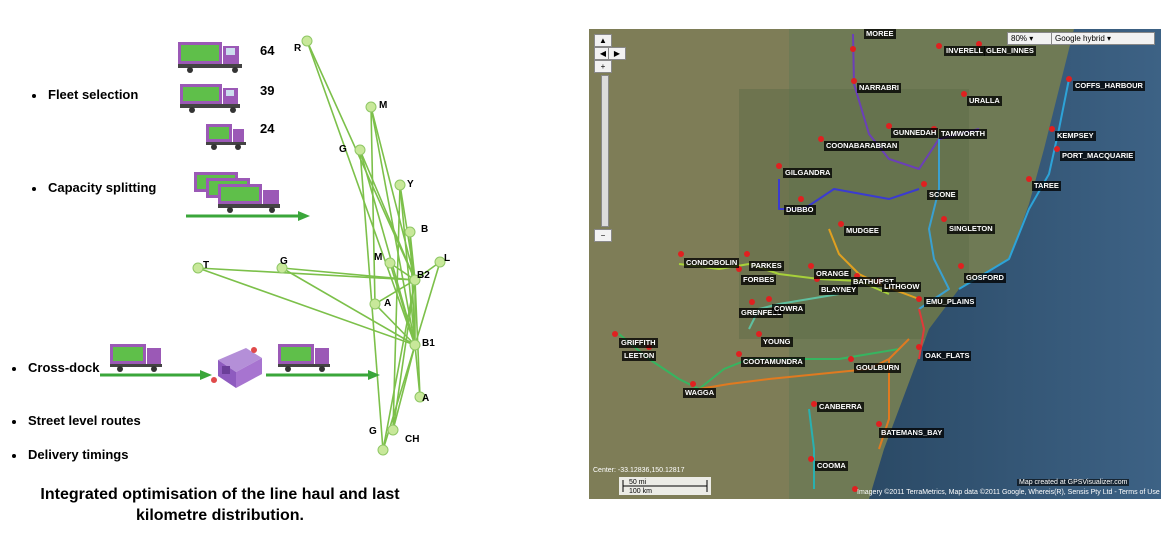 The width and height of the screenshot is (1170, 533). What do you see at coordinates (78, 454) in the screenshot?
I see `bullet-label: Delivery timings` at bounding box center [78, 454].